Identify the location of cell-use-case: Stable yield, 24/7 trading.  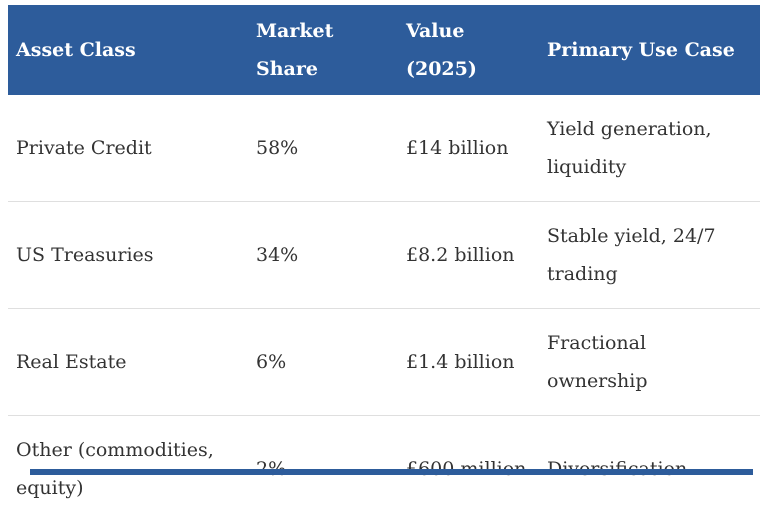
(649, 255).